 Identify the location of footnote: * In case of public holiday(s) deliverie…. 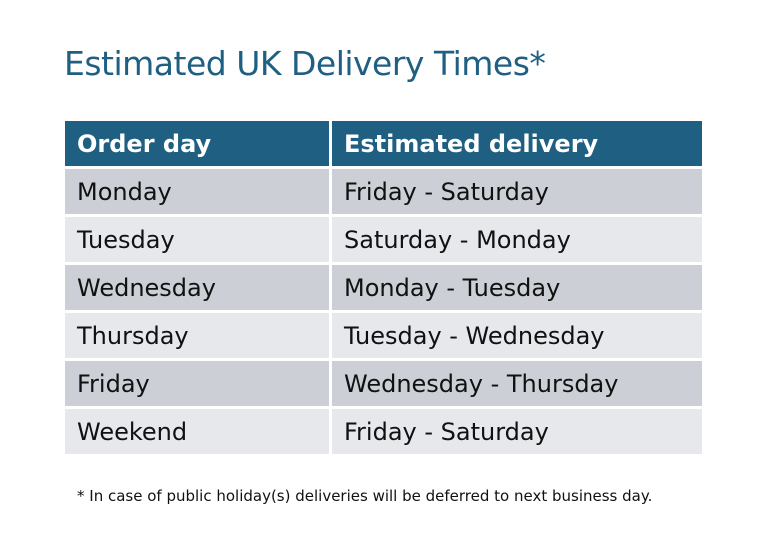
(365, 496).